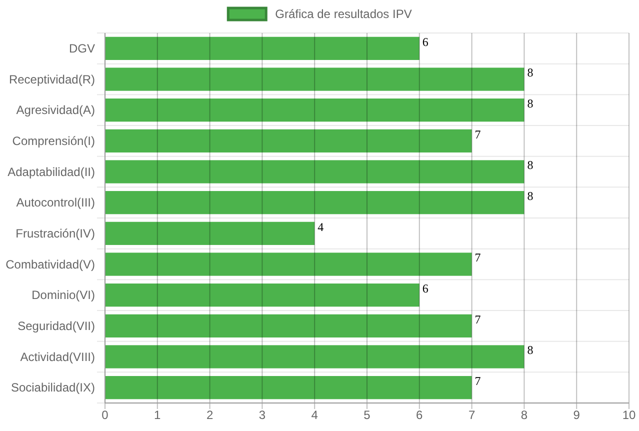  Describe the element at coordinates (57, 357) in the screenshot. I see `y-tick-label: Actividad(VIII)` at that location.